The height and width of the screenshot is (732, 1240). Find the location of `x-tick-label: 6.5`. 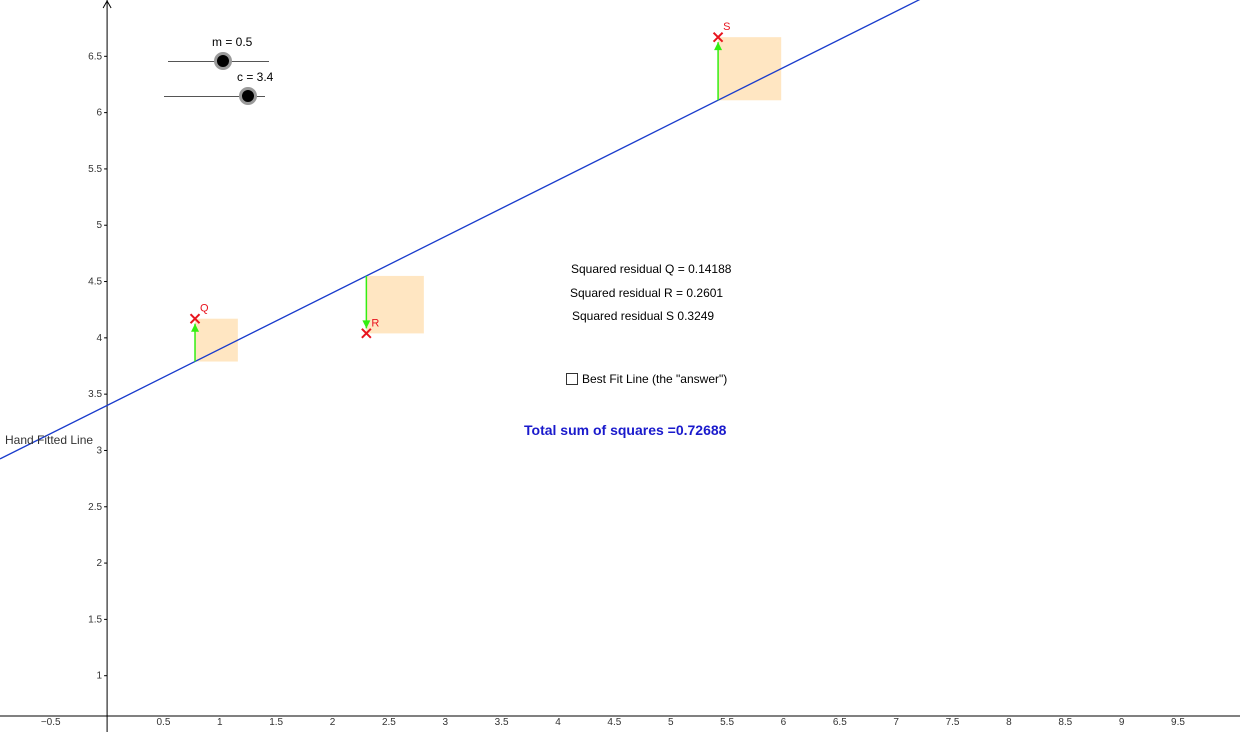

x-tick-label: 6.5 is located at coordinates (840, 722).